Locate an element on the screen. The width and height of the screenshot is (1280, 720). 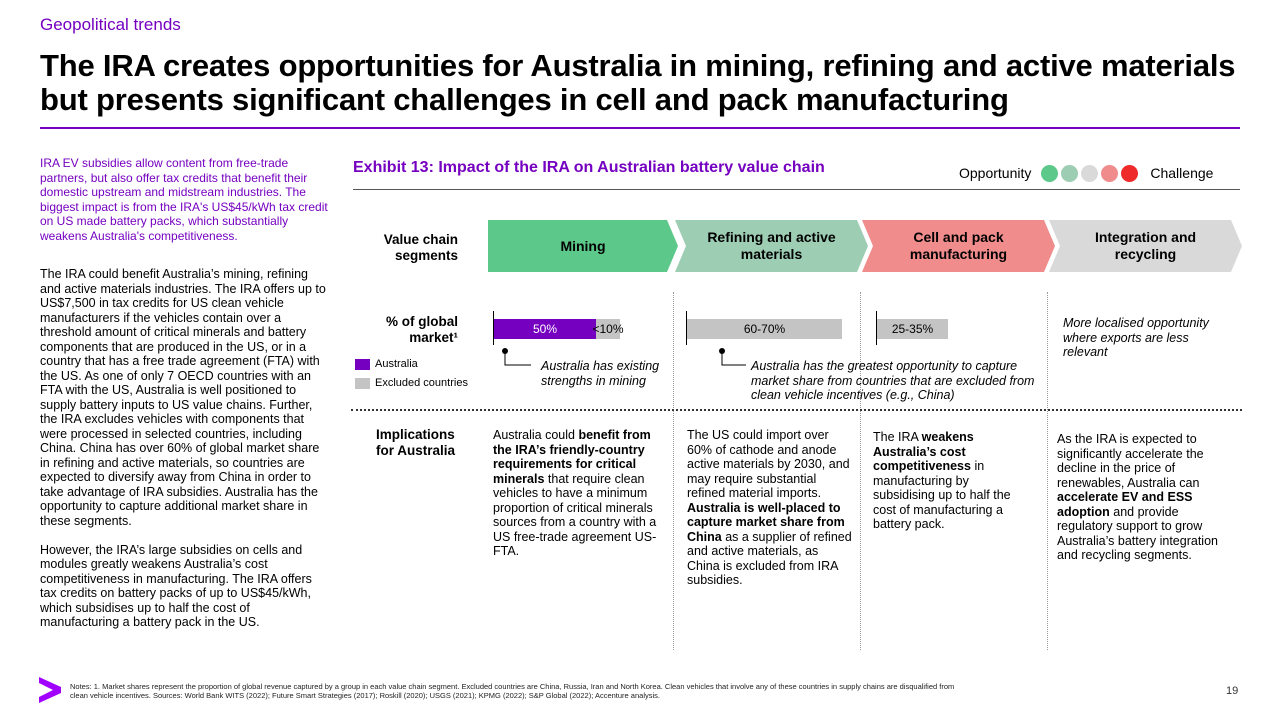
mining-bar-group: 50% <10% is located at coordinates (559, 329).